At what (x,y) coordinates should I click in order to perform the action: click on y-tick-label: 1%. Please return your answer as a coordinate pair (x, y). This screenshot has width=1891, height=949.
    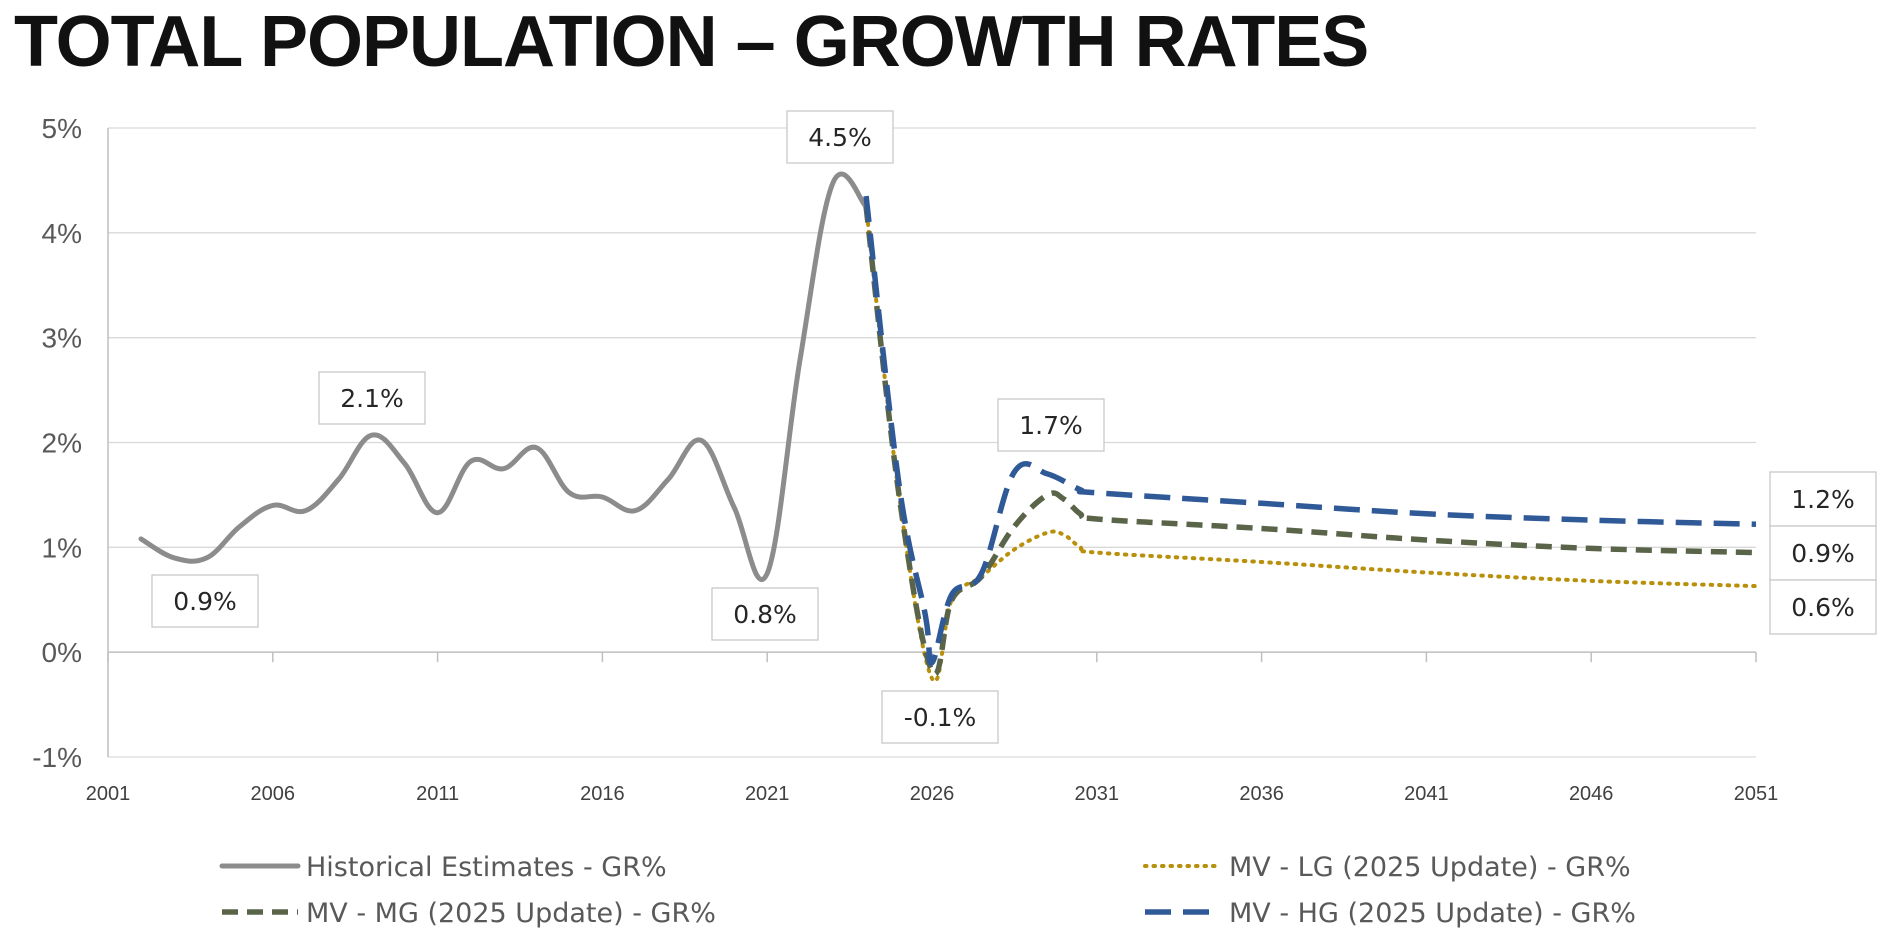
    Looking at the image, I should click on (62, 547).